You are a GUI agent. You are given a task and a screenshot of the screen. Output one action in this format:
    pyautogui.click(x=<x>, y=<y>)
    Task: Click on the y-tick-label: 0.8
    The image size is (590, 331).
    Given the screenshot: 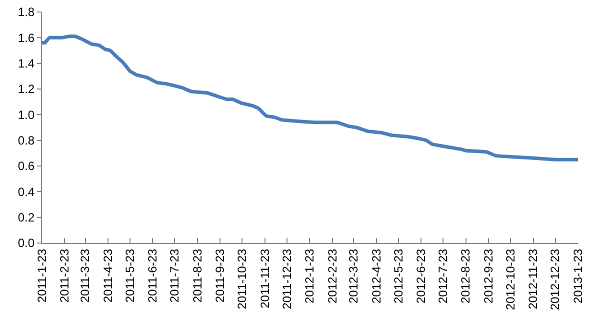 What is the action you would take?
    pyautogui.click(x=26, y=141)
    